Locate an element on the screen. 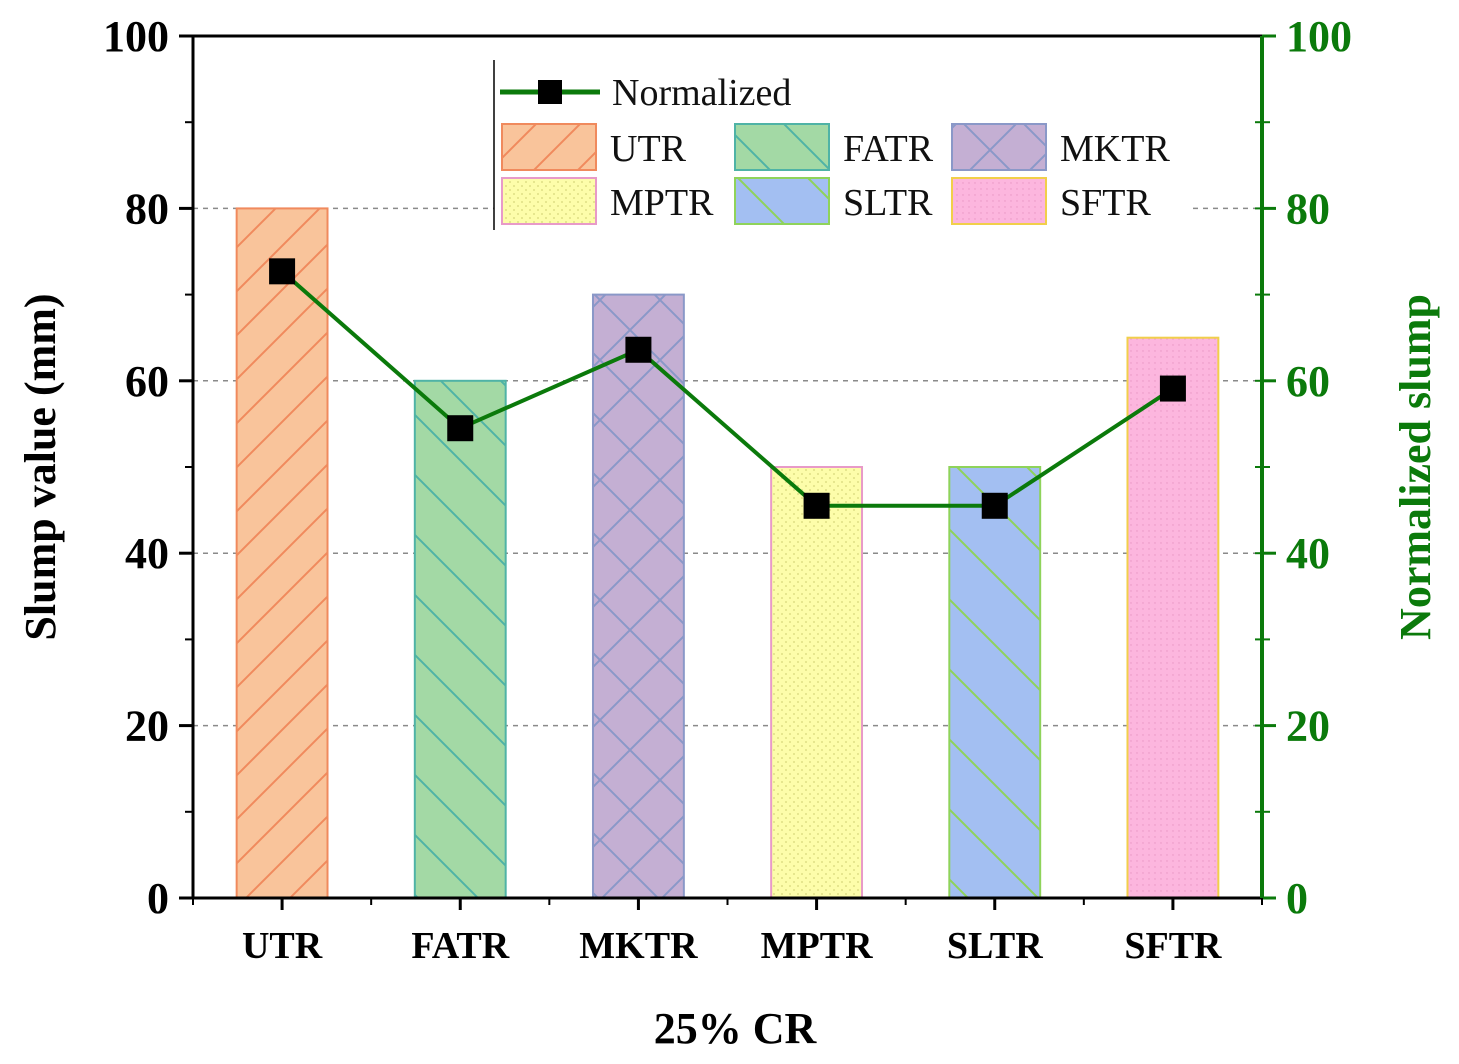  y2-tick-label: 100 is located at coordinates (1319, 36).